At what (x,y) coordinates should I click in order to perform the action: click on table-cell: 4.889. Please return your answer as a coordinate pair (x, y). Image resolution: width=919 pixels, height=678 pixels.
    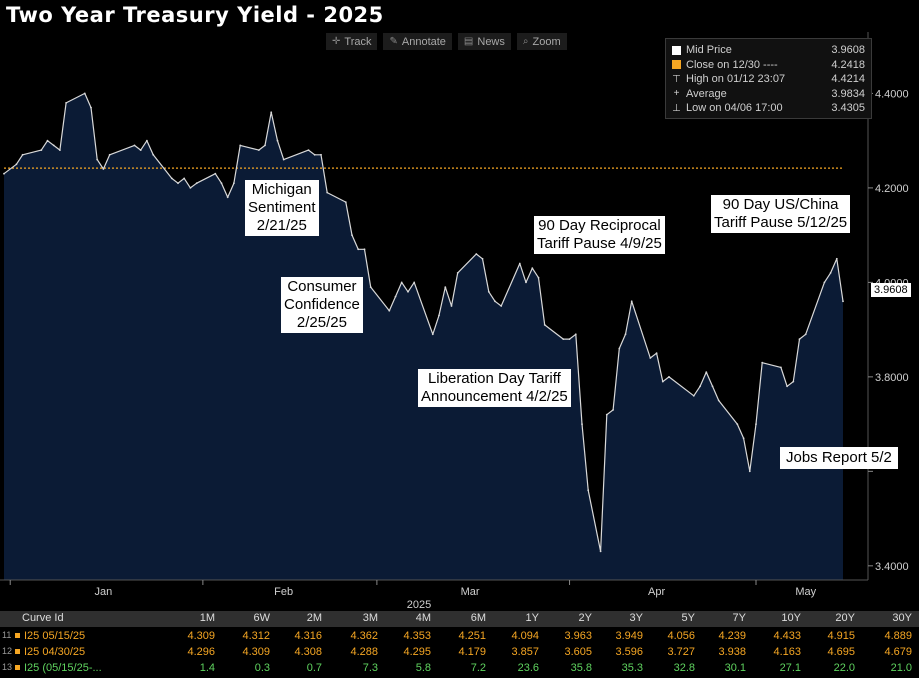
    Looking at the image, I should click on (898, 636).